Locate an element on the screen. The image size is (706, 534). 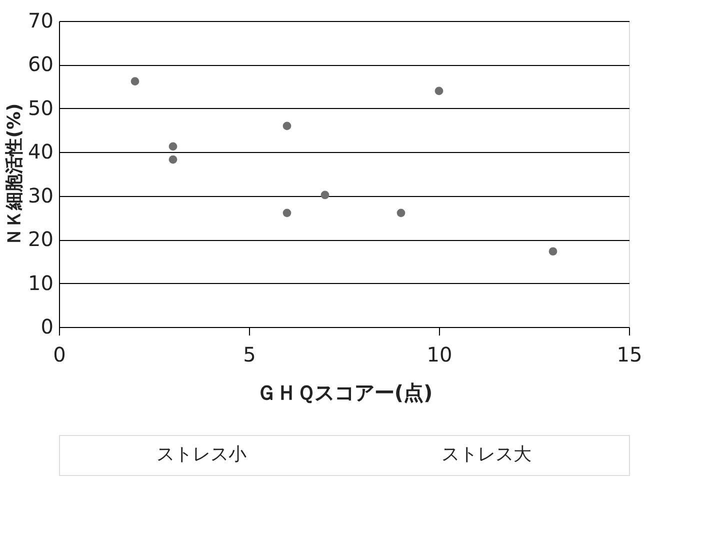
y-tick-label: 0 is located at coordinates (47, 326).